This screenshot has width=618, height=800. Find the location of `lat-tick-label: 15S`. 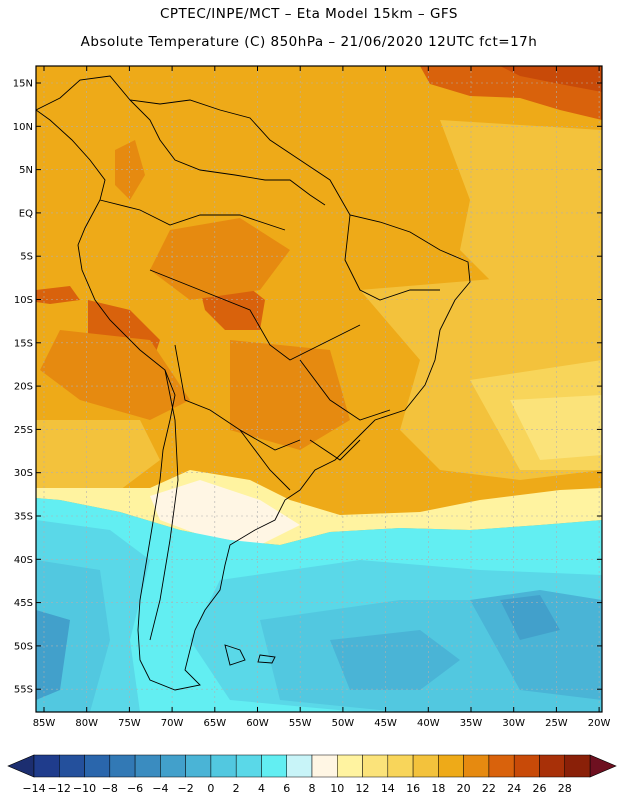

lat-tick-label: 15S is located at coordinates (23, 343).